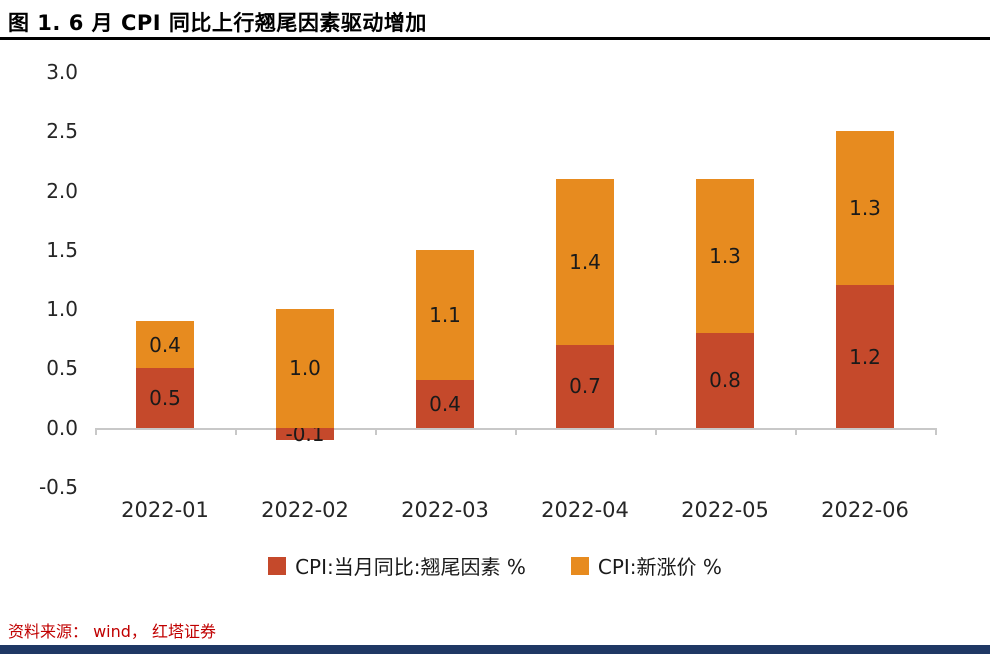 The width and height of the screenshot is (990, 654). I want to click on bar-value-label: 0.7, so click(585, 386).